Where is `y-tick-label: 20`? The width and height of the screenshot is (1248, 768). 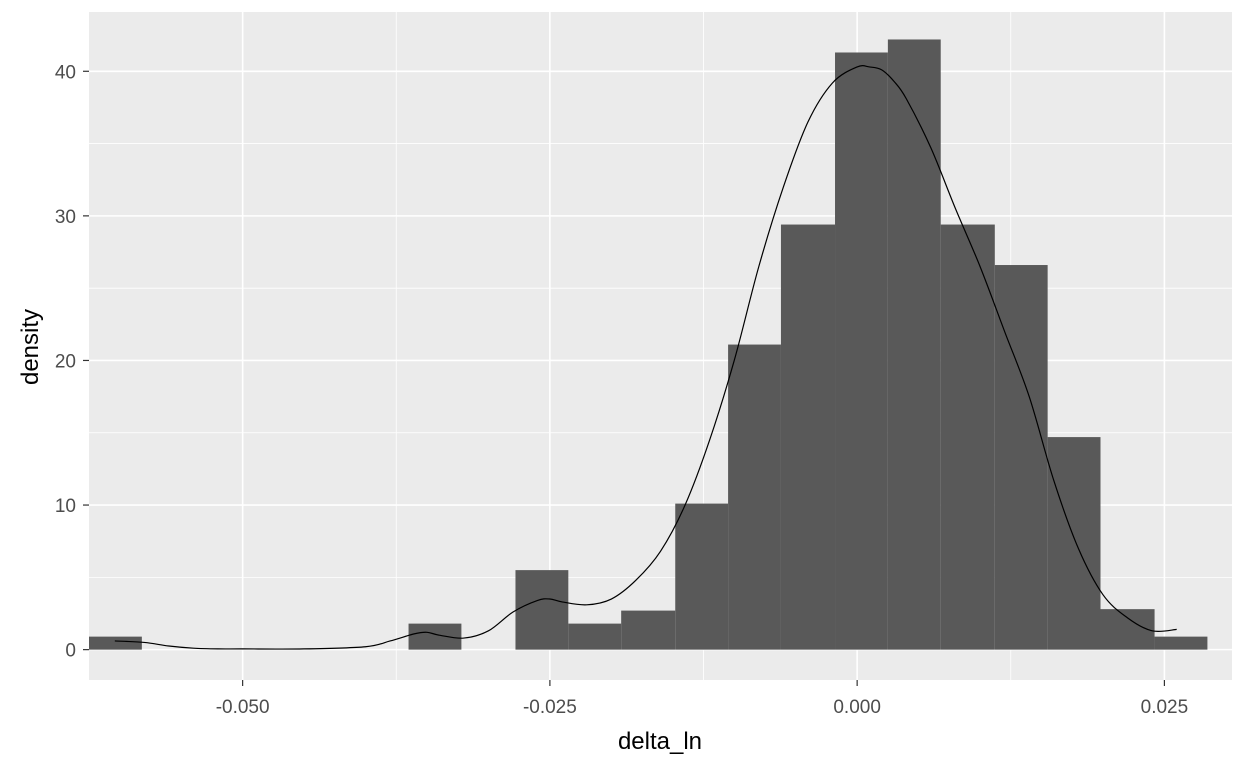 y-tick-label: 20 is located at coordinates (65, 361).